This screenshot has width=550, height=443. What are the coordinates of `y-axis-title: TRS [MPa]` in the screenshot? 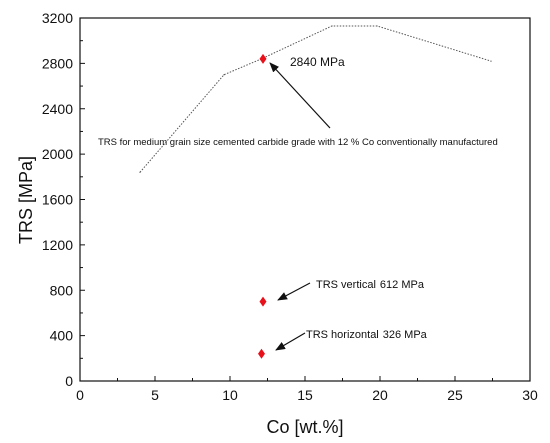 It's located at (26, 200).